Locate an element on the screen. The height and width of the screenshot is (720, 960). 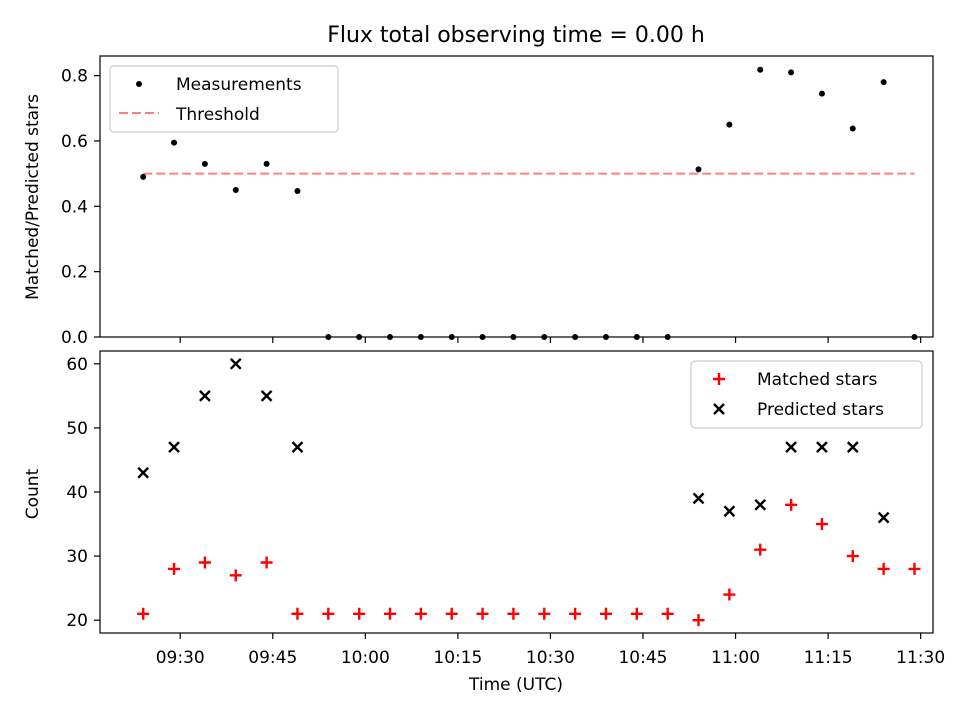
legend-marker-predicted-stars is located at coordinates (719, 409).